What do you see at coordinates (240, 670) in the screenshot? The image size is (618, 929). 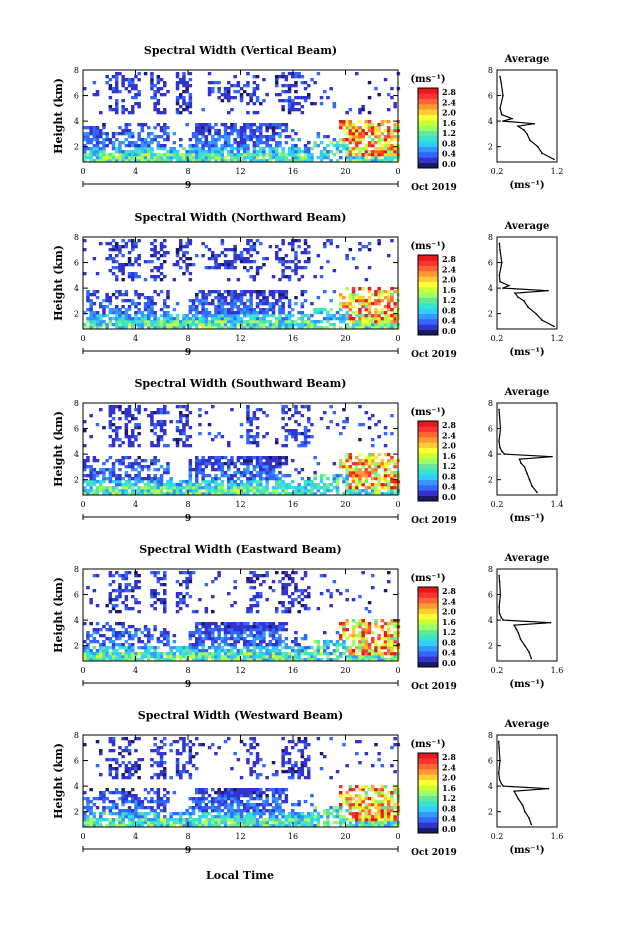 I see `x-tick-label: 12` at bounding box center [240, 670].